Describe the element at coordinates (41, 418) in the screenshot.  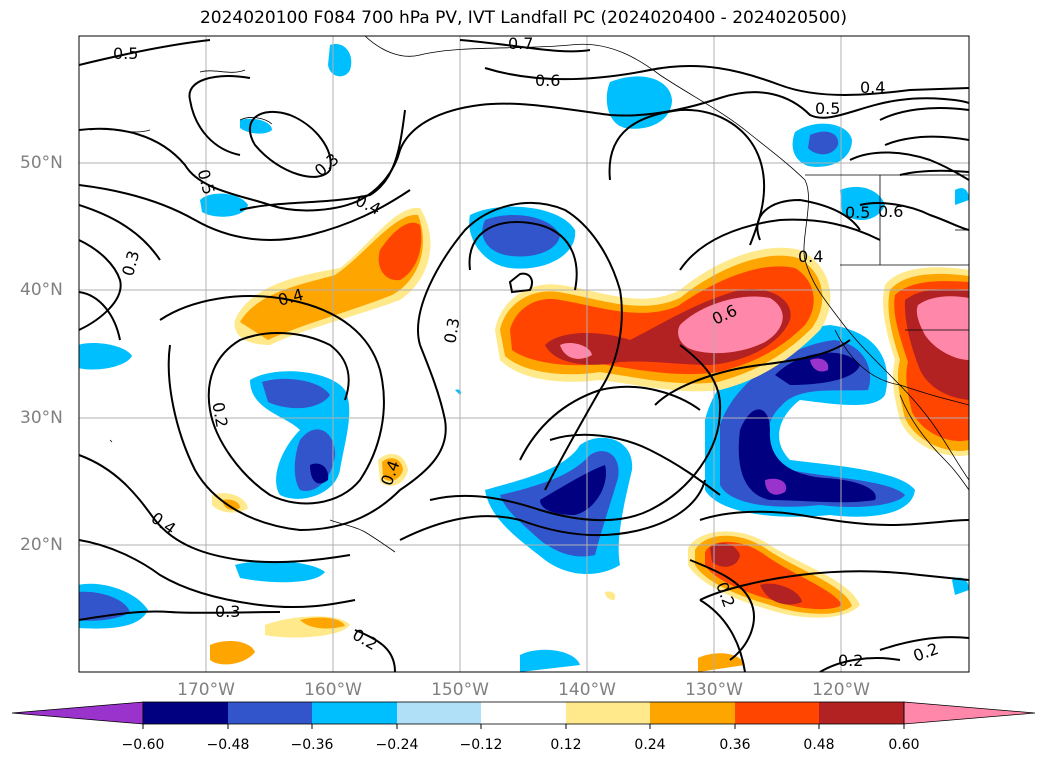
I see `lat-label-30n: 30°N` at that location.